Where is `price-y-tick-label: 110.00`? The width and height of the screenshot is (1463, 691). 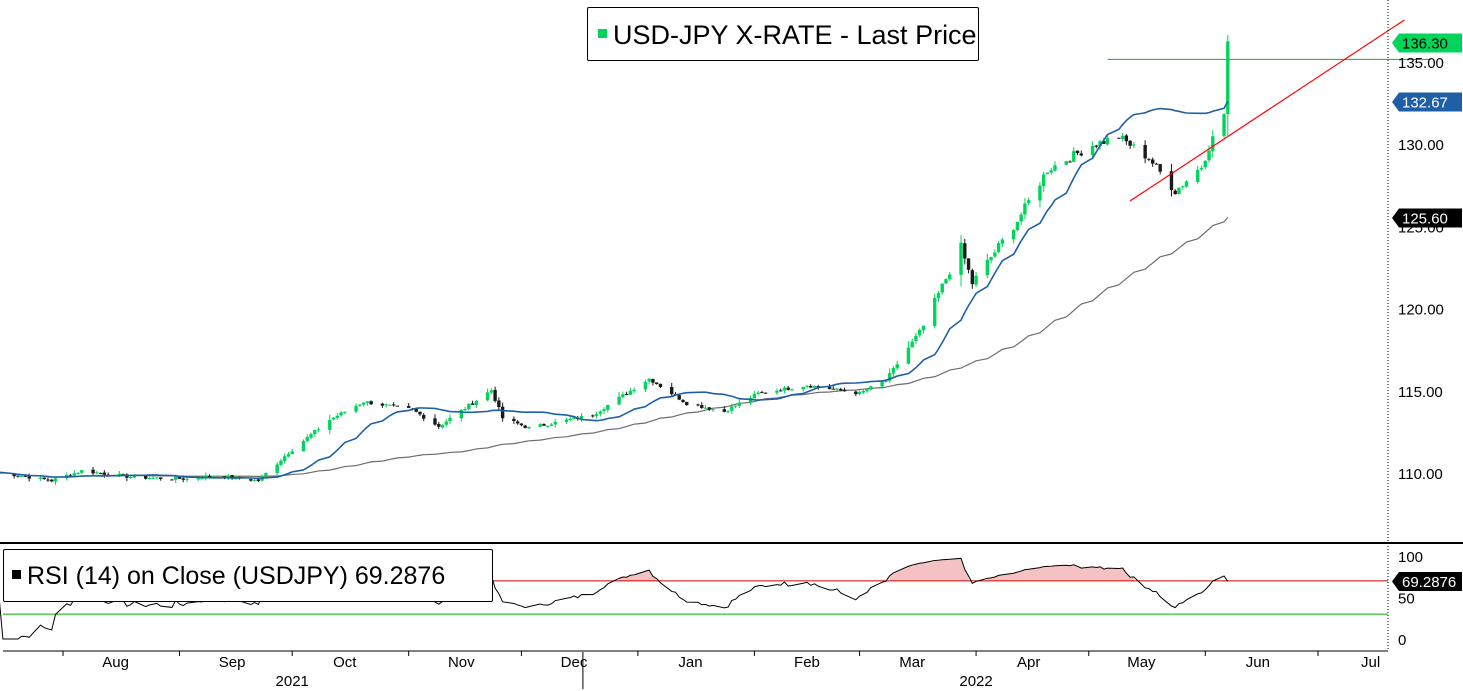
price-y-tick-label: 110.00 is located at coordinates (1420, 474).